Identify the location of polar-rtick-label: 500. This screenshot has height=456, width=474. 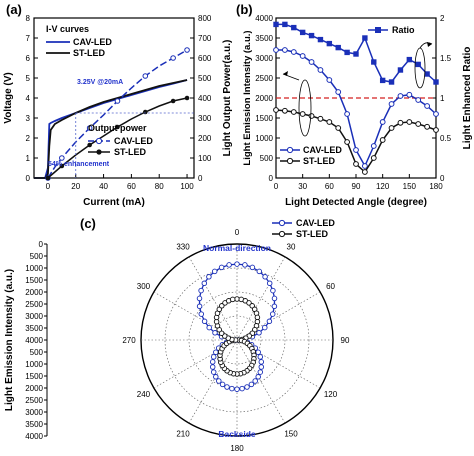
(37, 352).